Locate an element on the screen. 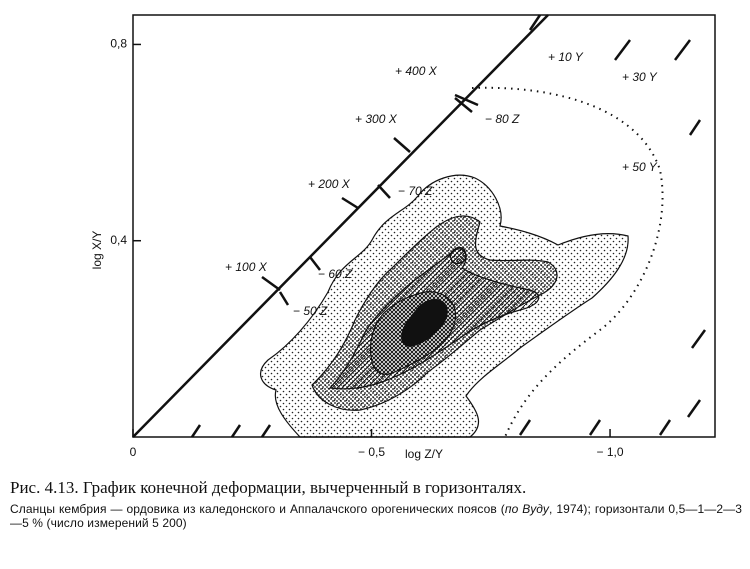  y-tick-label: 0,4 is located at coordinates (118, 240).